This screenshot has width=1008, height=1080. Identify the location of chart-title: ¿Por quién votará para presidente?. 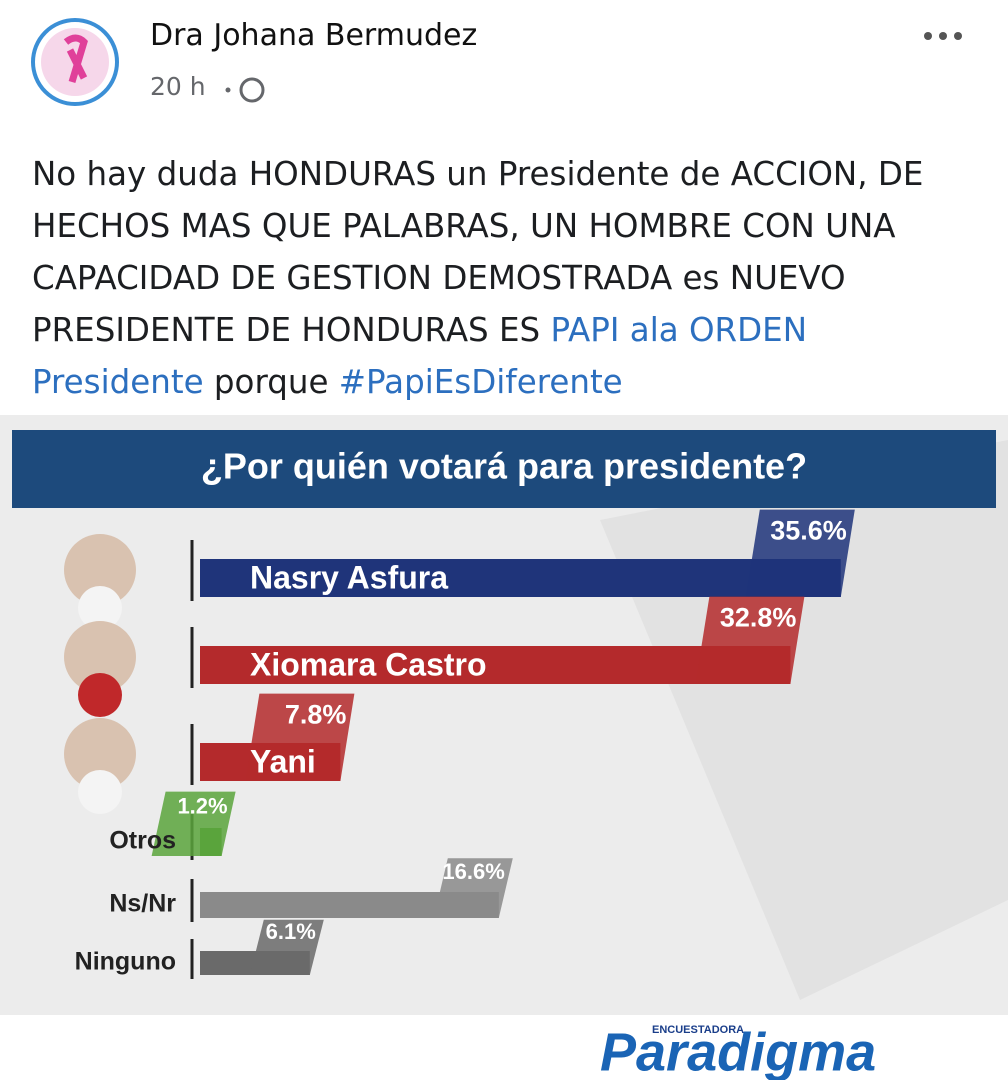
(504, 466).